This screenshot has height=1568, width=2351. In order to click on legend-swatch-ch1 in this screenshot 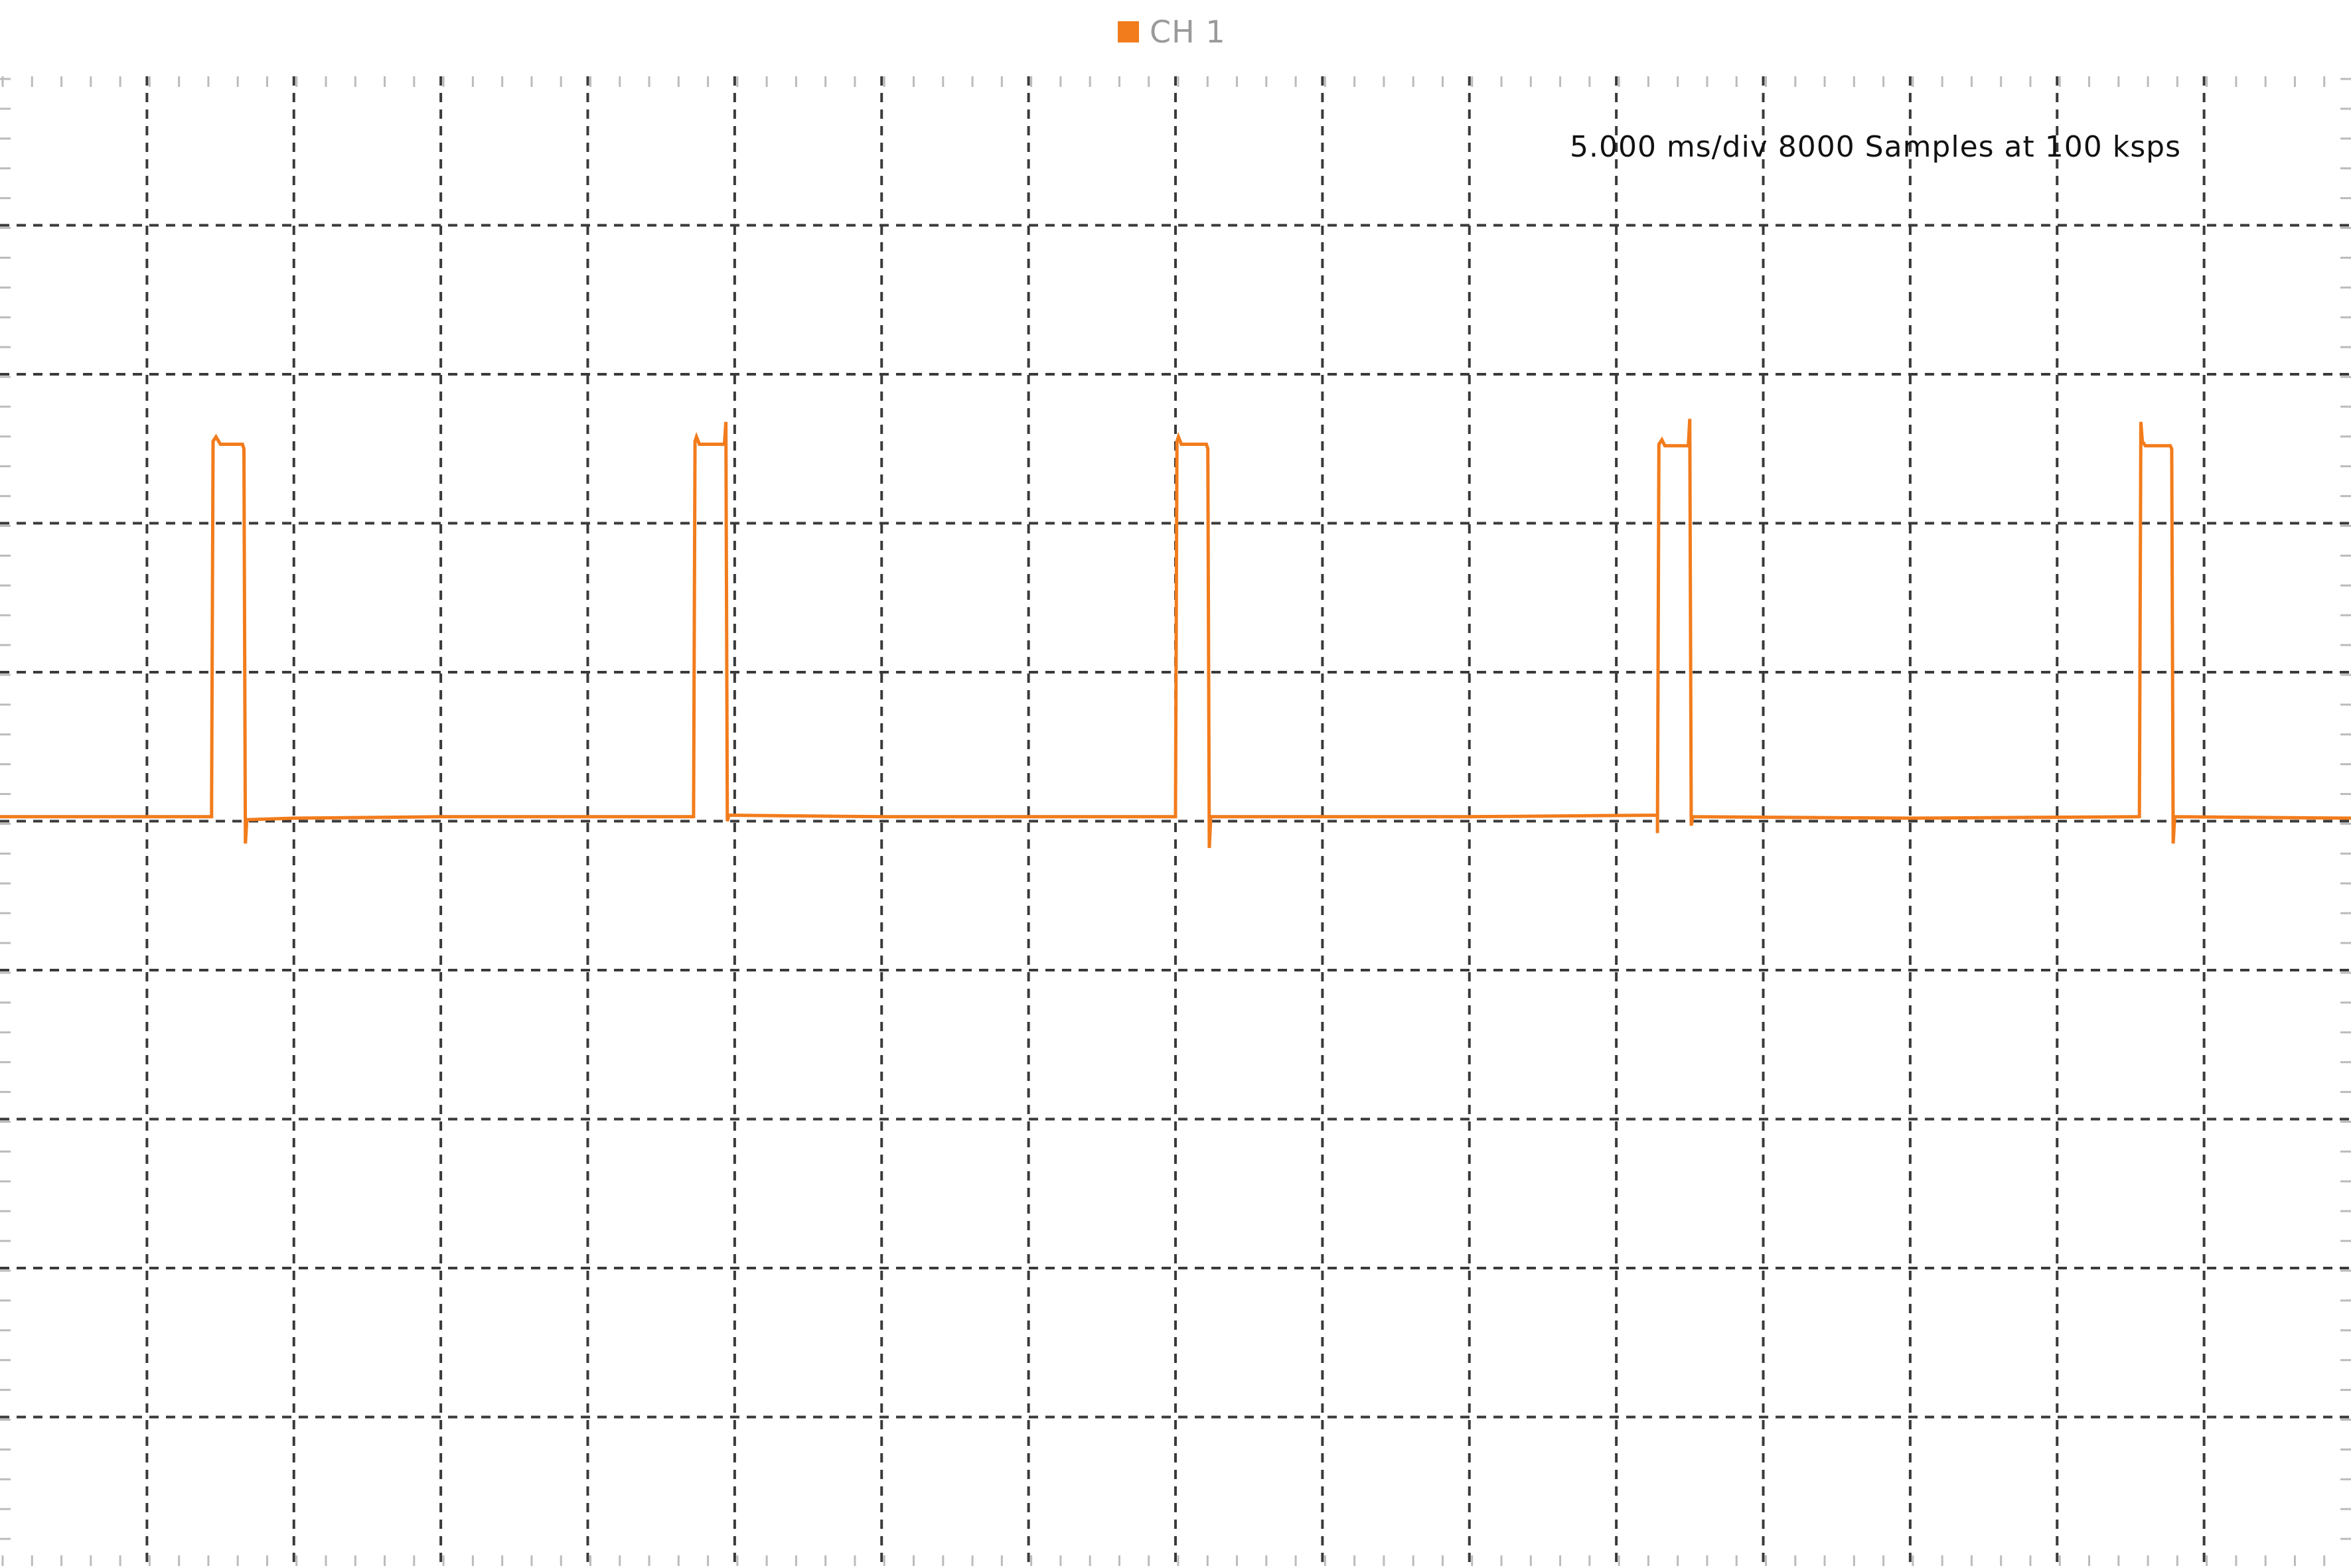, I will do `click(1128, 31)`.